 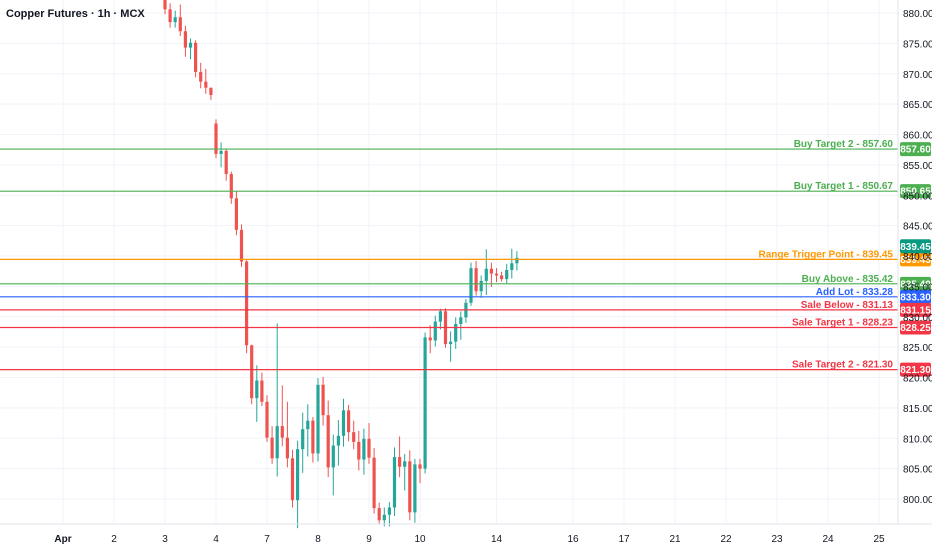 I want to click on x-tick-label: 21, so click(x=675, y=539).